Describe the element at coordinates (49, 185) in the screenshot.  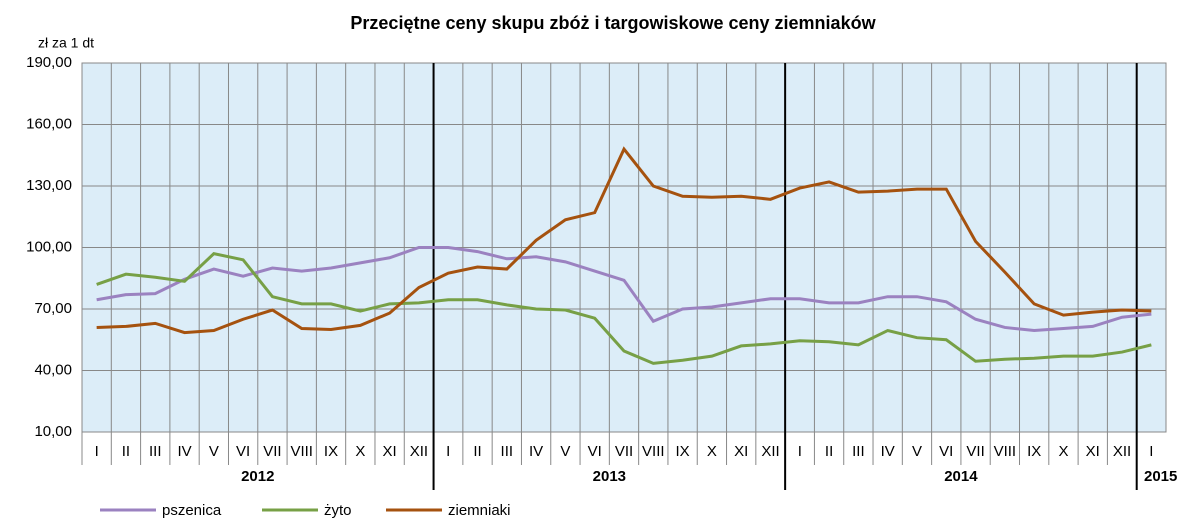
I see `y-tick-label: 130,00` at that location.